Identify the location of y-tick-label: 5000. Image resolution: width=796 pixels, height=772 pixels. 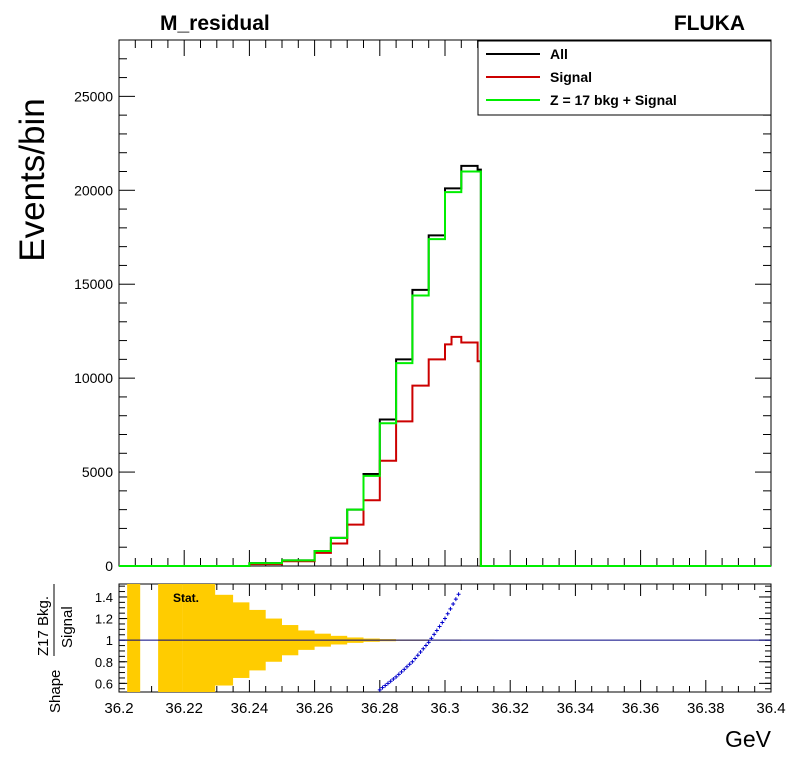
(97, 472).